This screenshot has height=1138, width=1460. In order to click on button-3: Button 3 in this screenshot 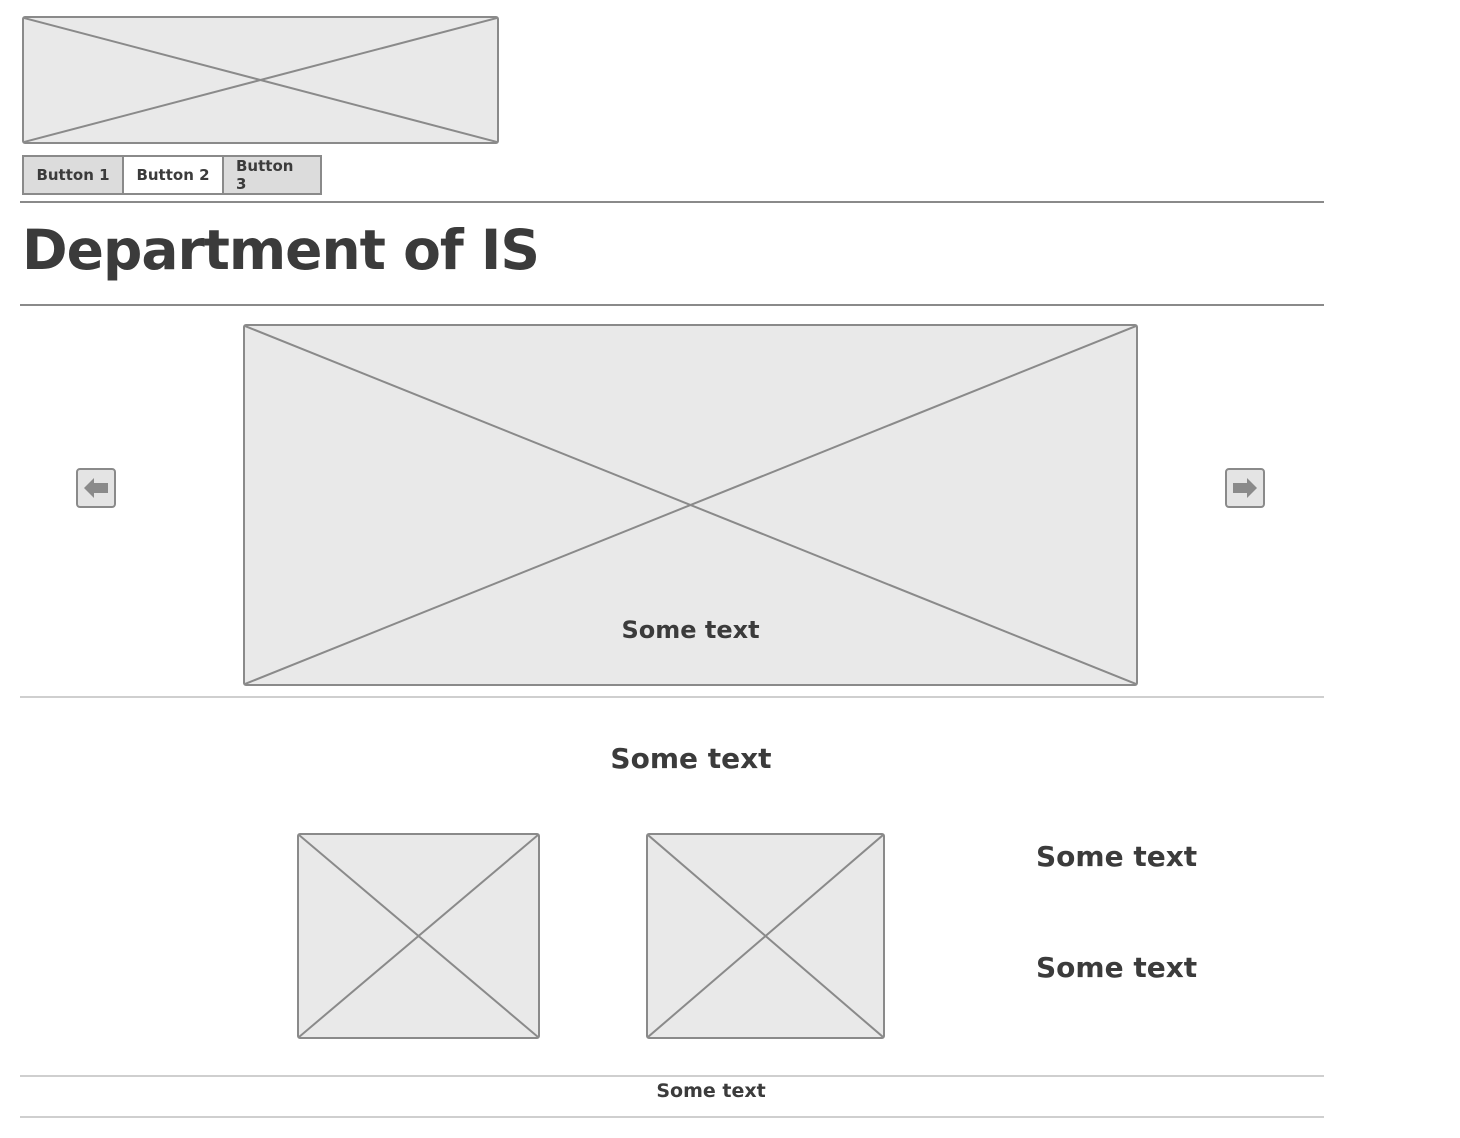, I will do `click(271, 175)`.